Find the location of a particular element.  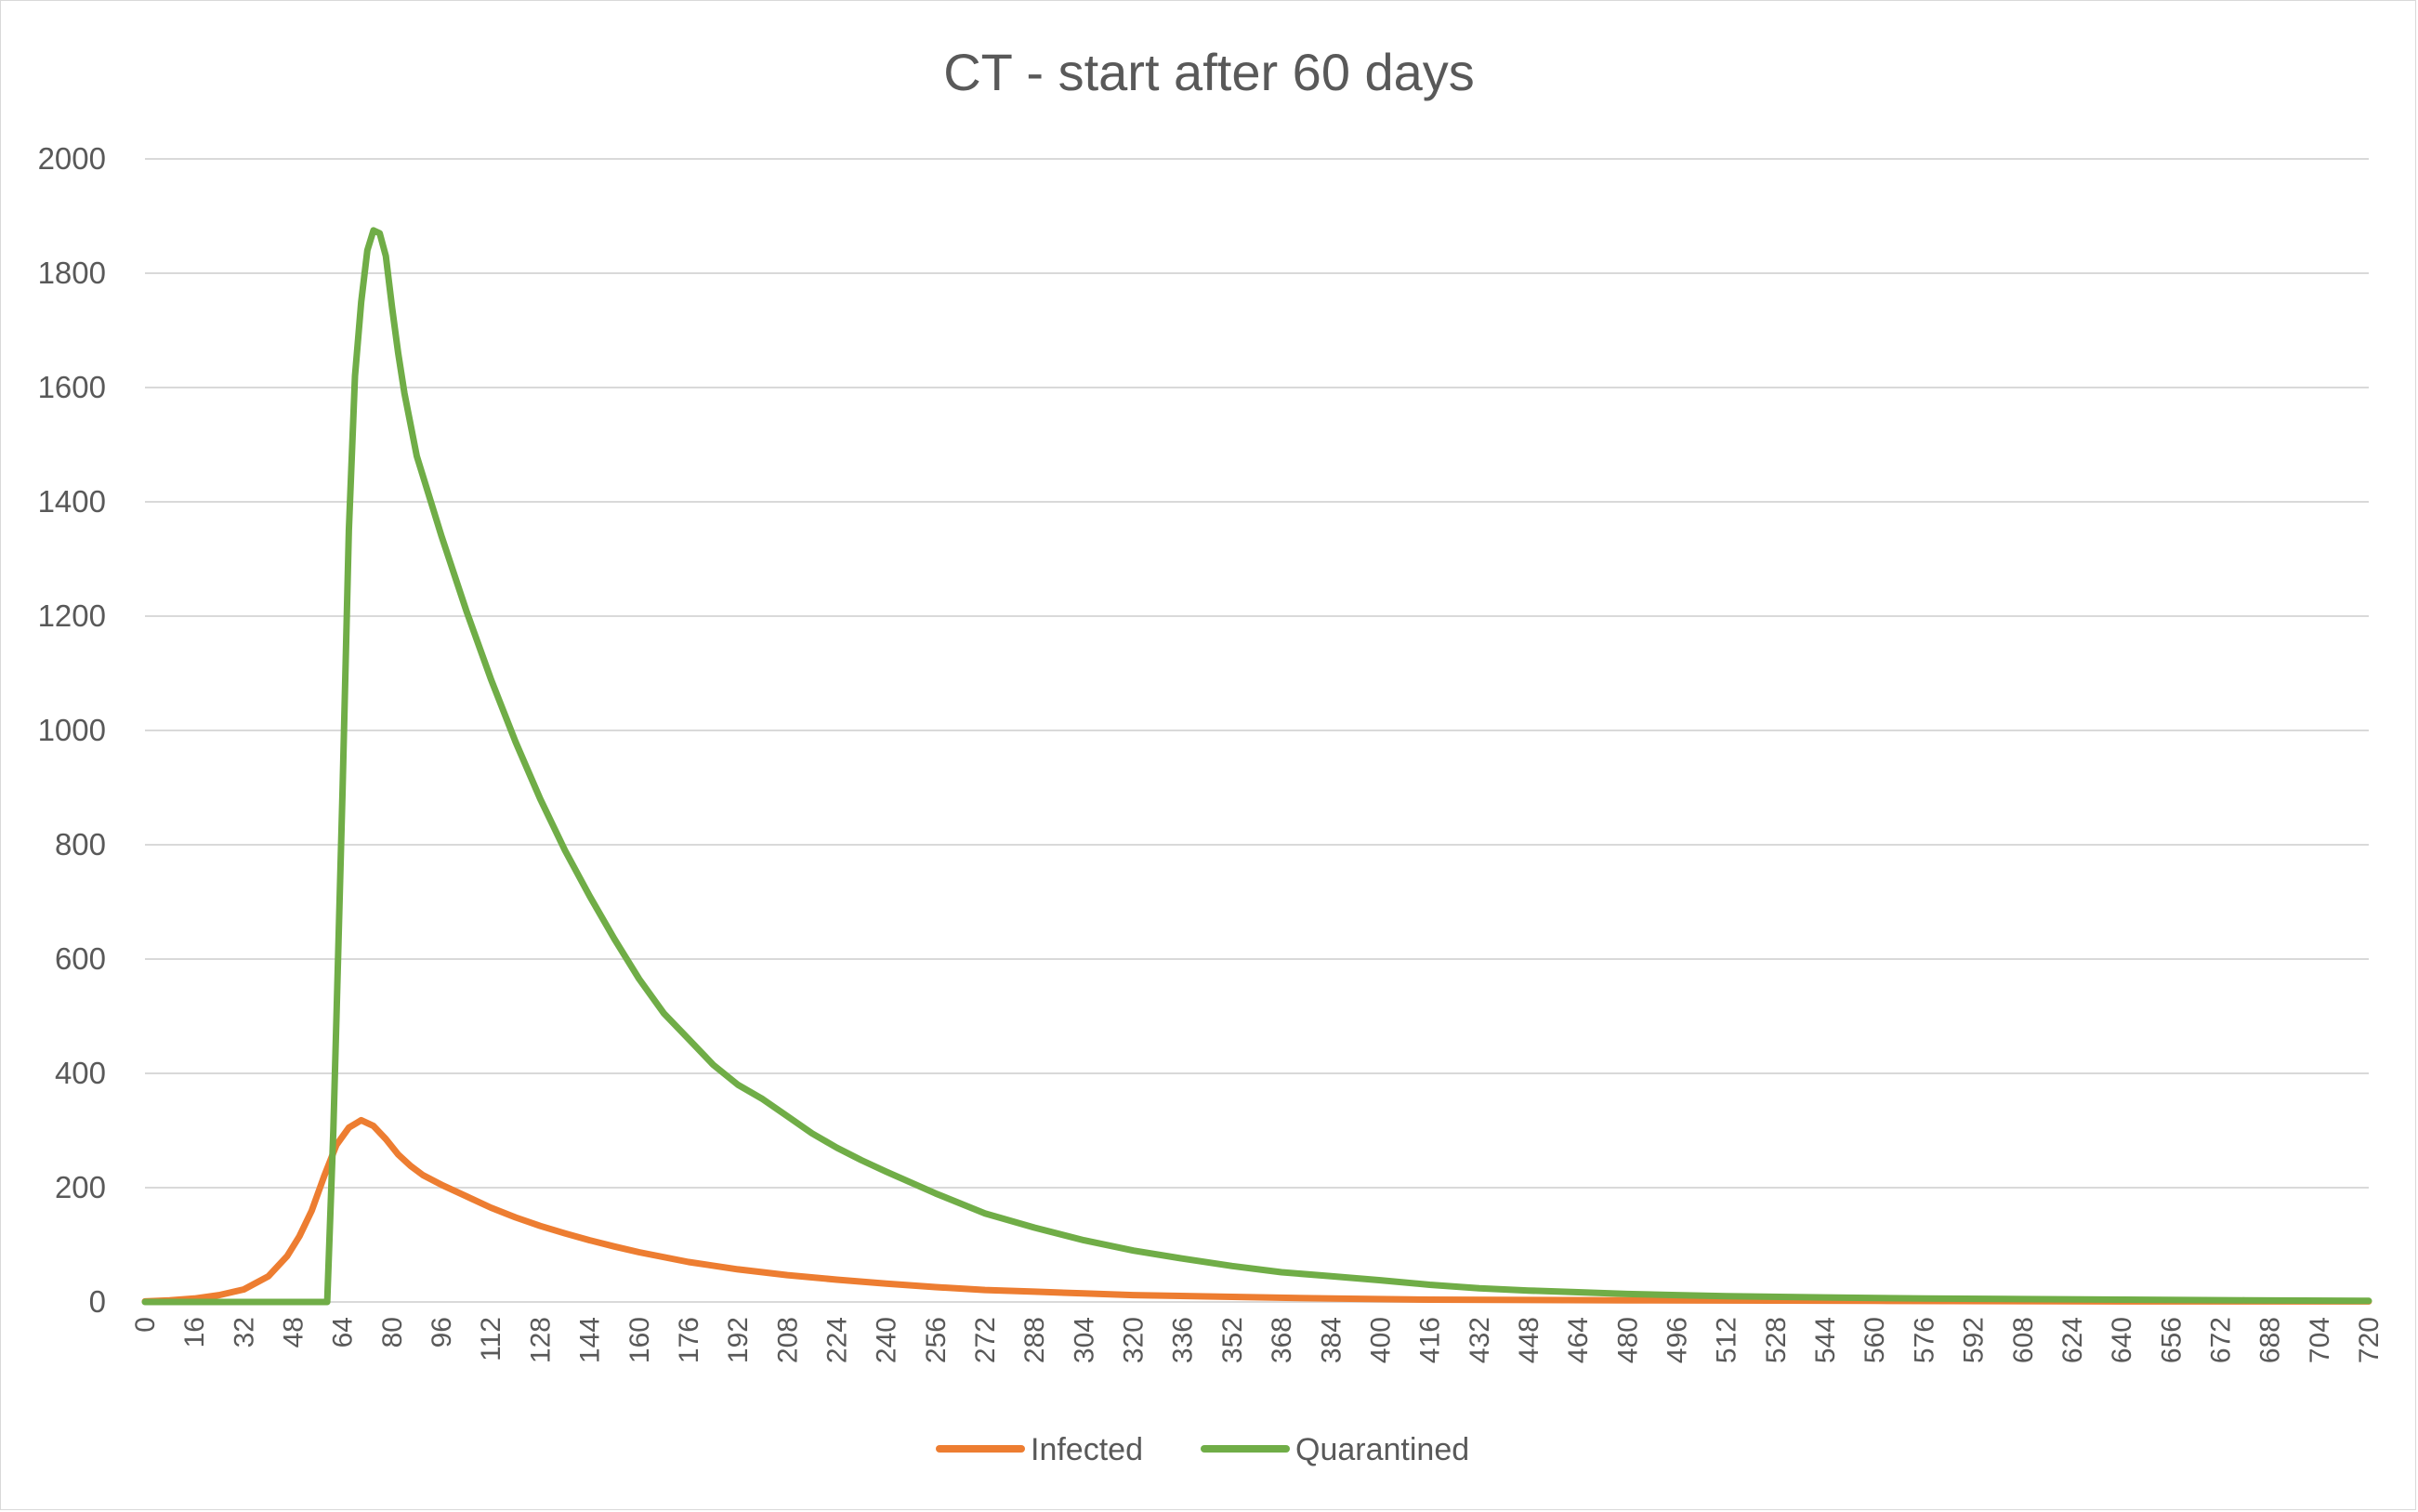

x-tick-label: 432 is located at coordinates (1480, 1340).